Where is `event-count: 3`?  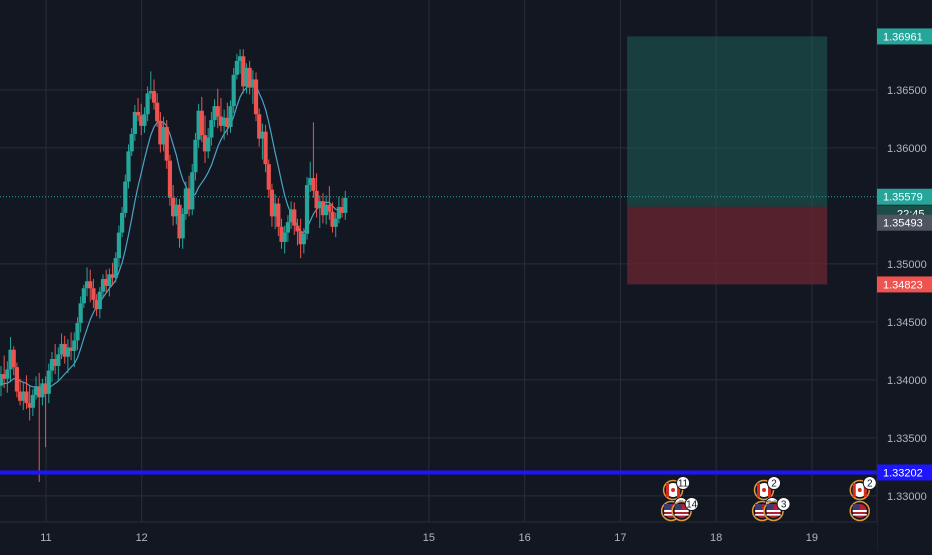 event-count: 3 is located at coordinates (784, 505).